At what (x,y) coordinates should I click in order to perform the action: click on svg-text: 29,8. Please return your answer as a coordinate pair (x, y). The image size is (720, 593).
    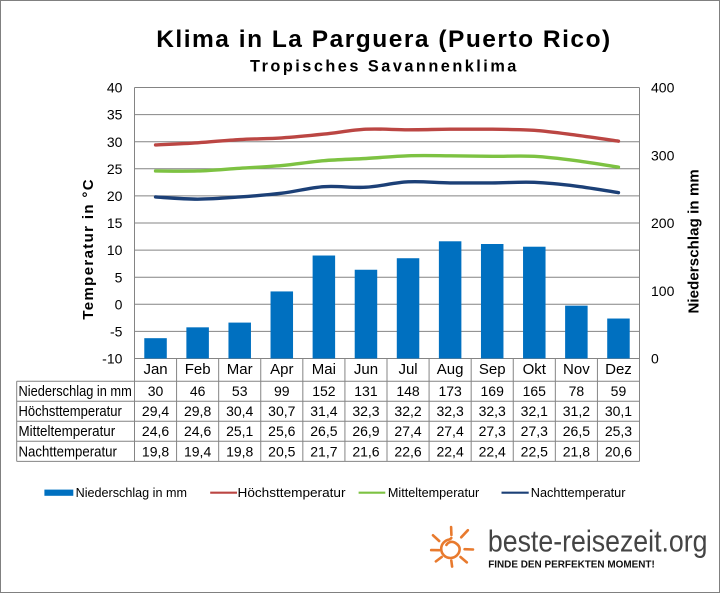
    Looking at the image, I should click on (197, 411).